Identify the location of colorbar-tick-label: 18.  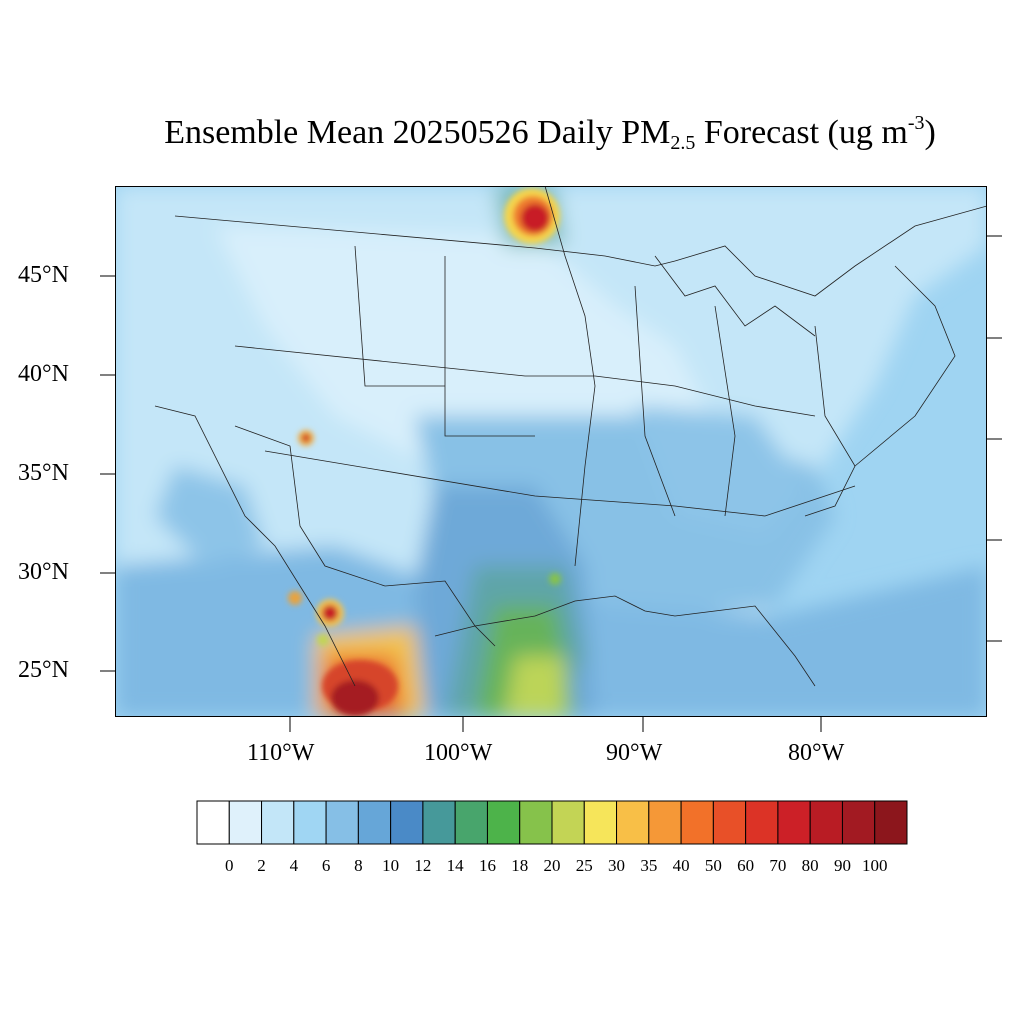
(520, 865).